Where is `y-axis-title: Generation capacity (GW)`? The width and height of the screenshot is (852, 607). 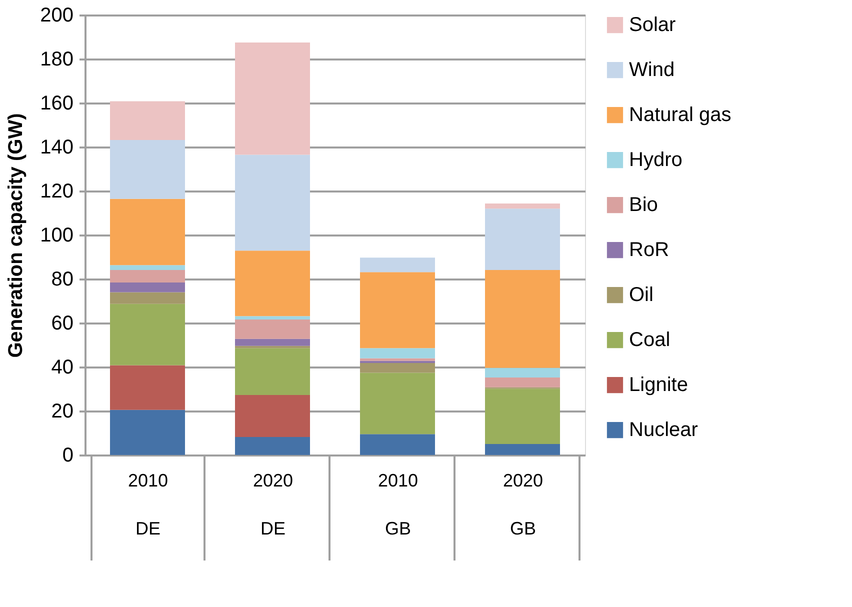 y-axis-title: Generation capacity (GW) is located at coordinates (16, 235).